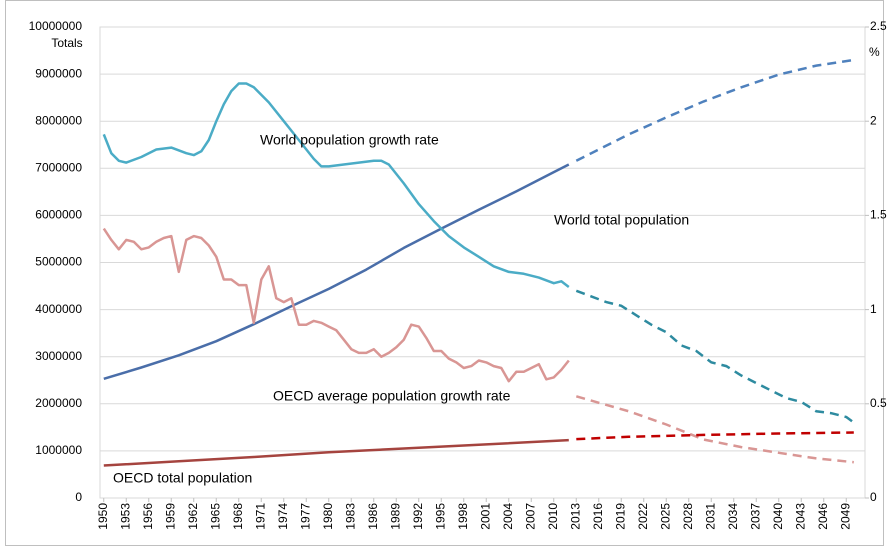 Image resolution: width=889 pixels, height=547 pixels. What do you see at coordinates (598, 516) in the screenshot?
I see `x-tick-label: 2016` at bounding box center [598, 516].